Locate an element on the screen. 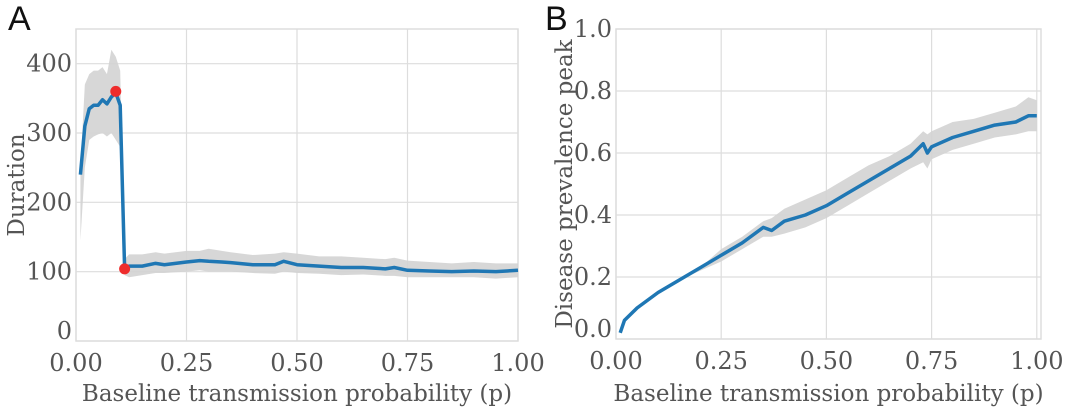  y-tick-label: 300 is located at coordinates (49, 133).